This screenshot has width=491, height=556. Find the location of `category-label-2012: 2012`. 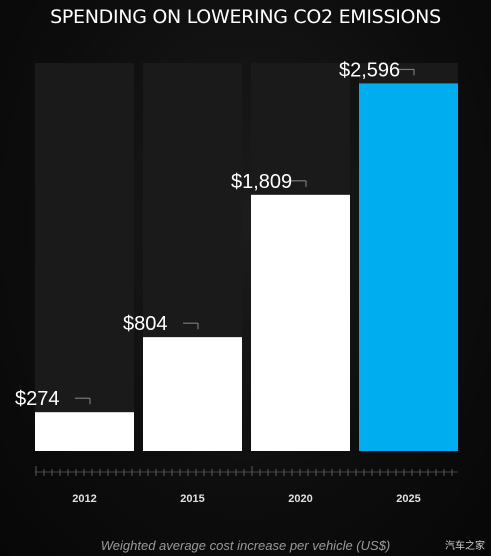

category-label-2012: 2012 is located at coordinates (84, 499).